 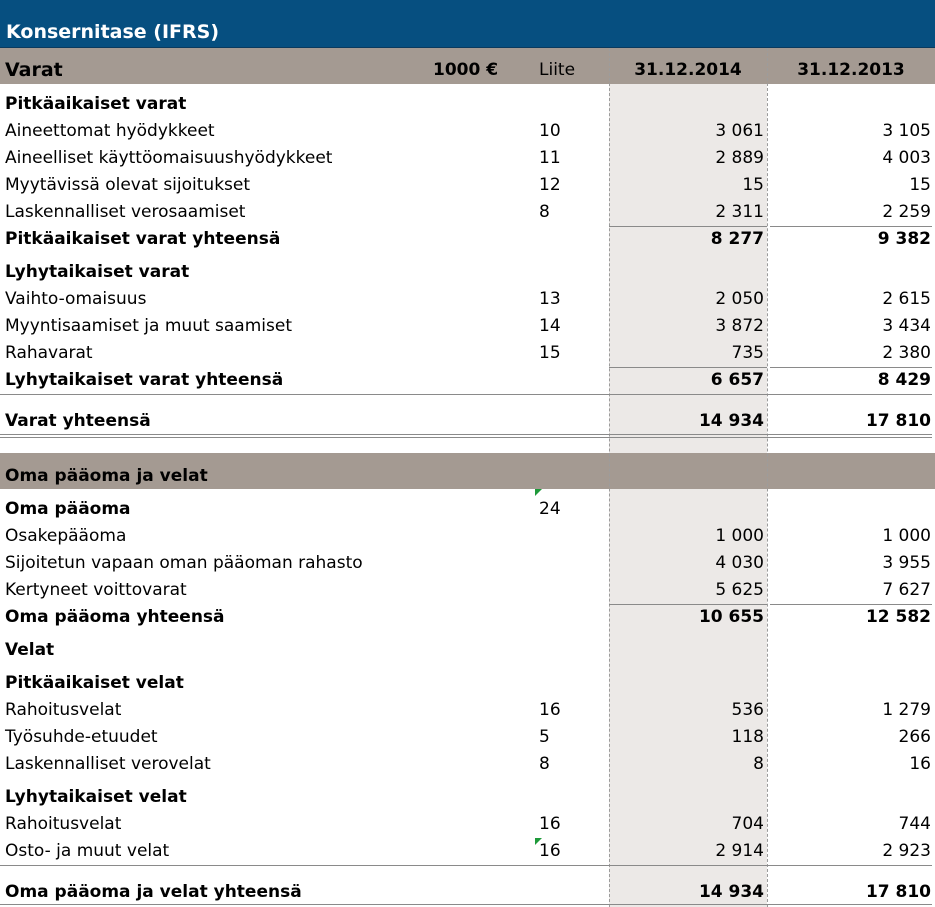 I want to click on row-label: Kertyneet voittovarat, so click(x=96, y=590).